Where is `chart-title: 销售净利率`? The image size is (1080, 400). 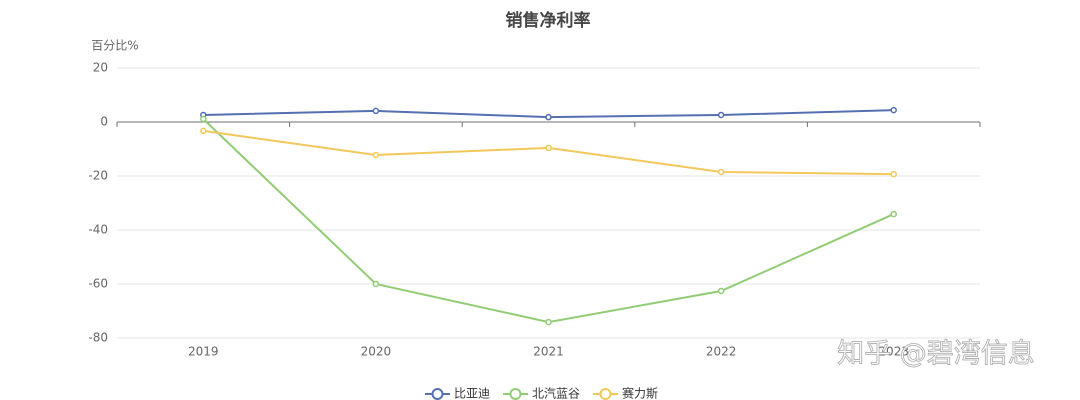
chart-title: 销售净利率 is located at coordinates (548, 20).